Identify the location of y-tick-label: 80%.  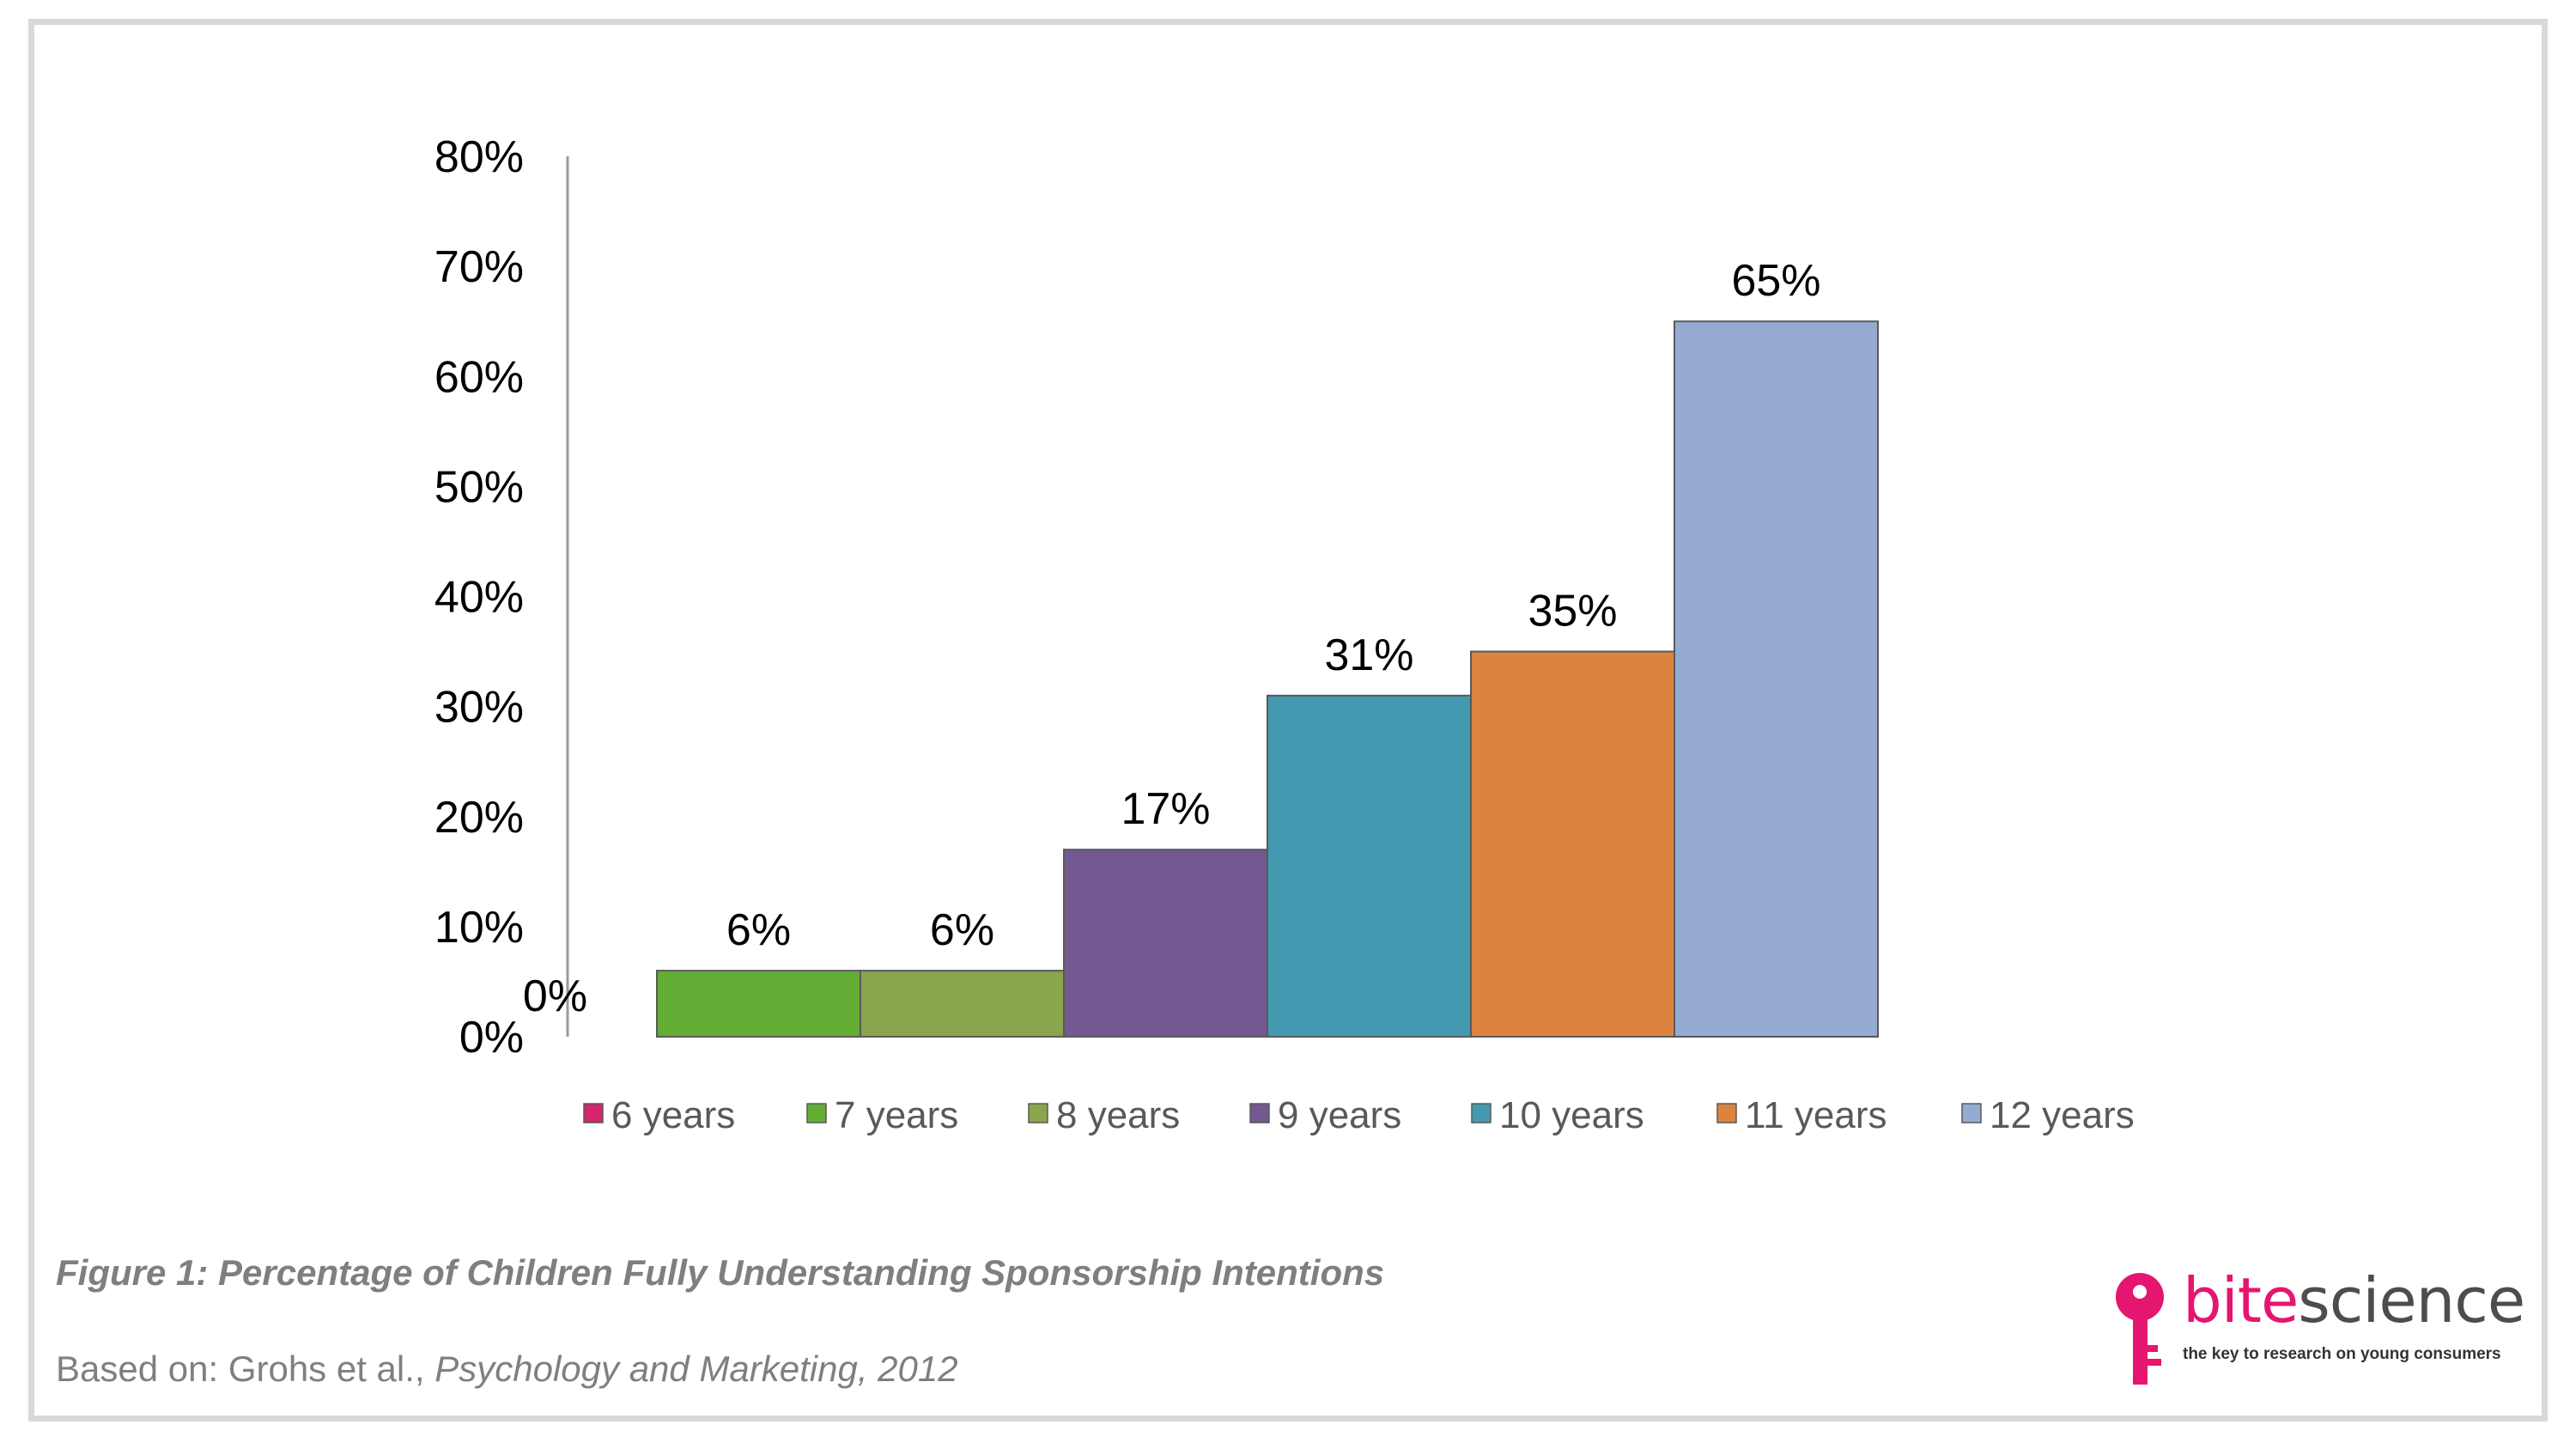
(479, 157).